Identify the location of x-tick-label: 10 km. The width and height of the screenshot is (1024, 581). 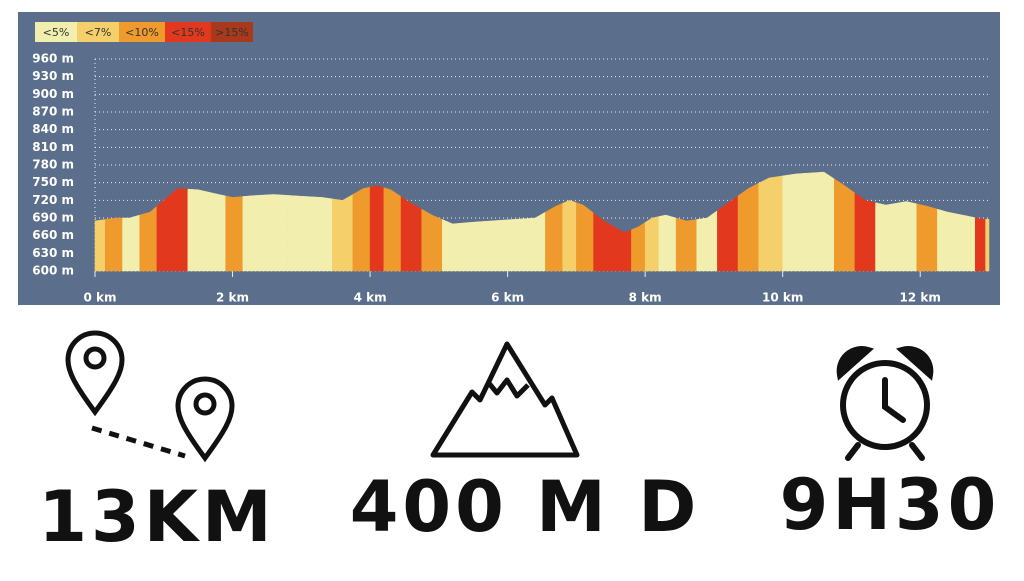
(782, 298).